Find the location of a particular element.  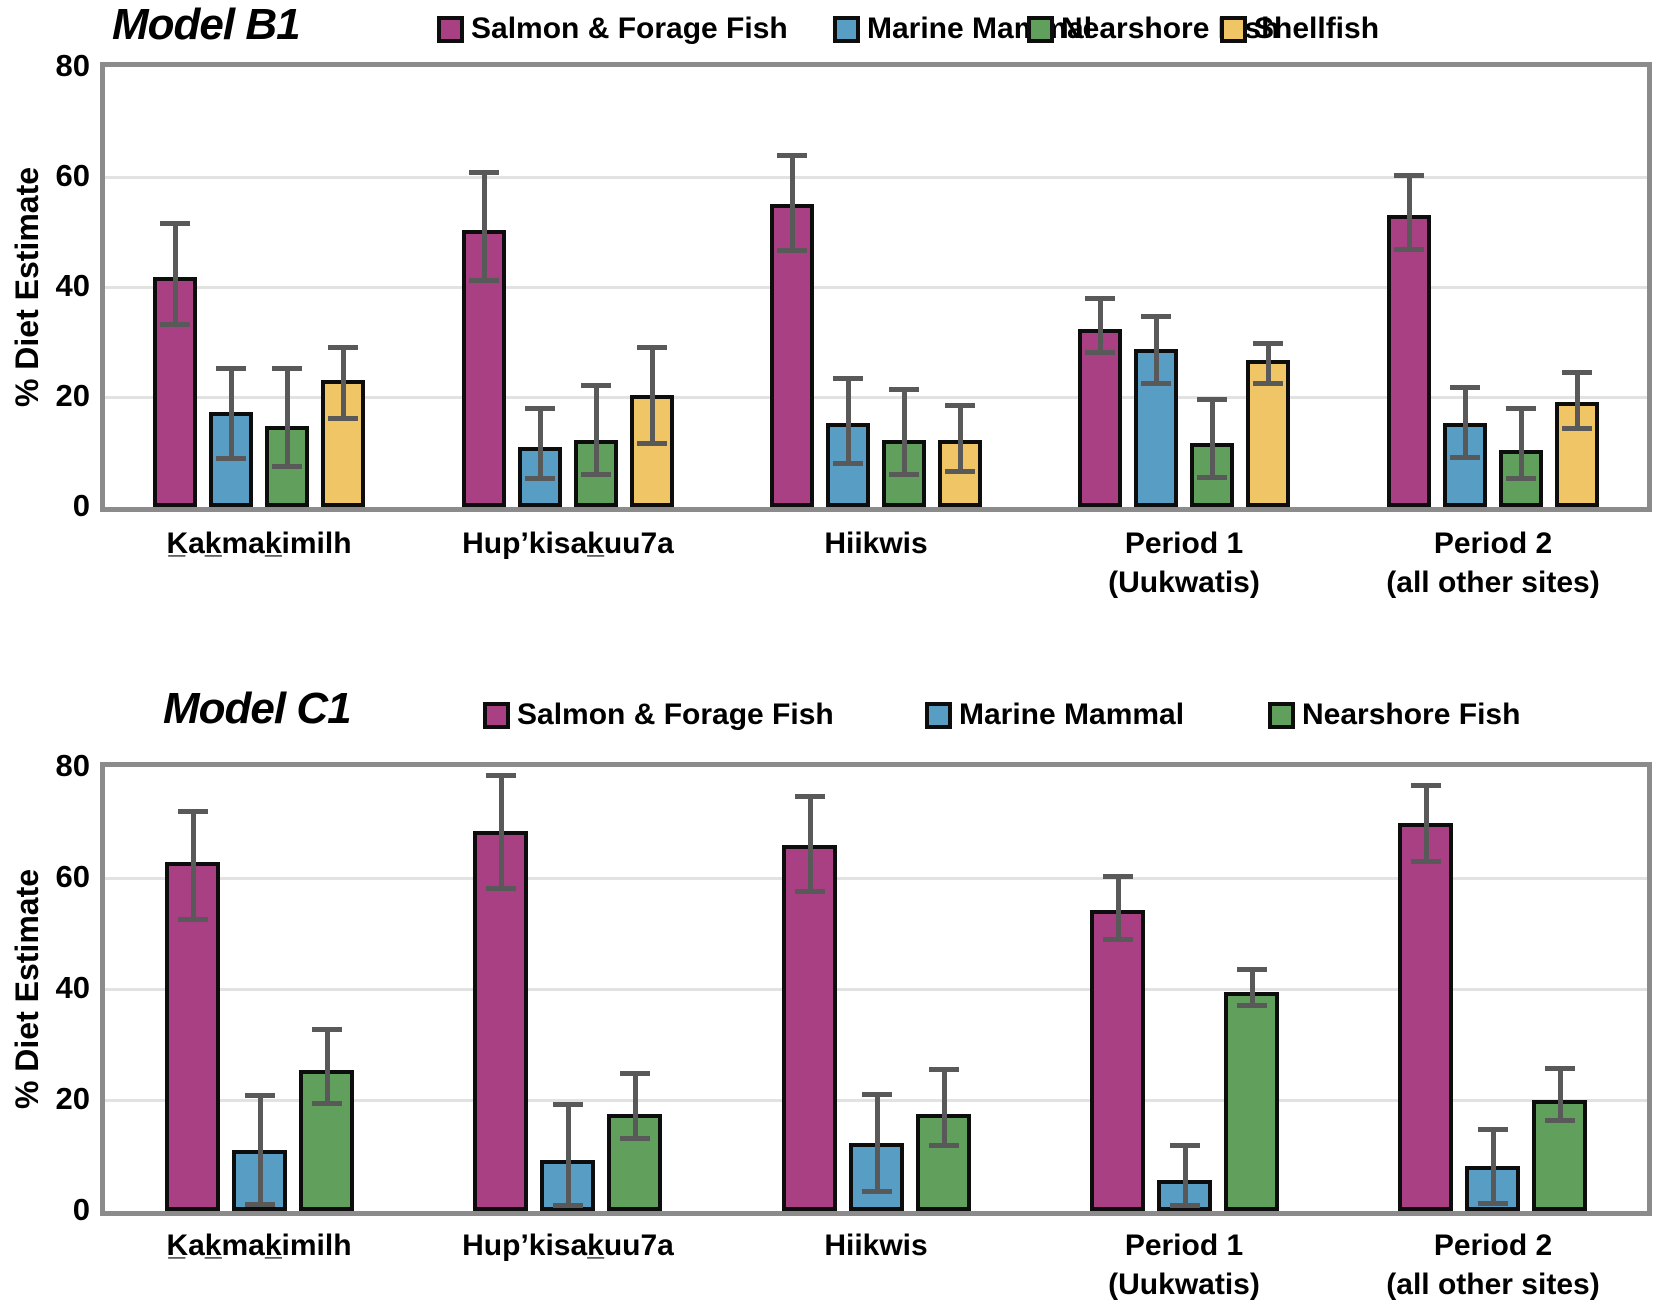

legend-item-nearshore-fish: Nearshore Fish is located at coordinates (1394, 715).